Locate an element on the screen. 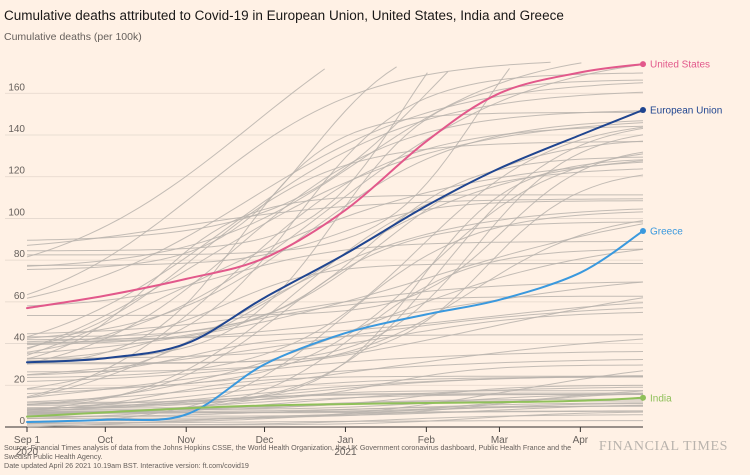  series-end-dot-greece is located at coordinates (643, 230).